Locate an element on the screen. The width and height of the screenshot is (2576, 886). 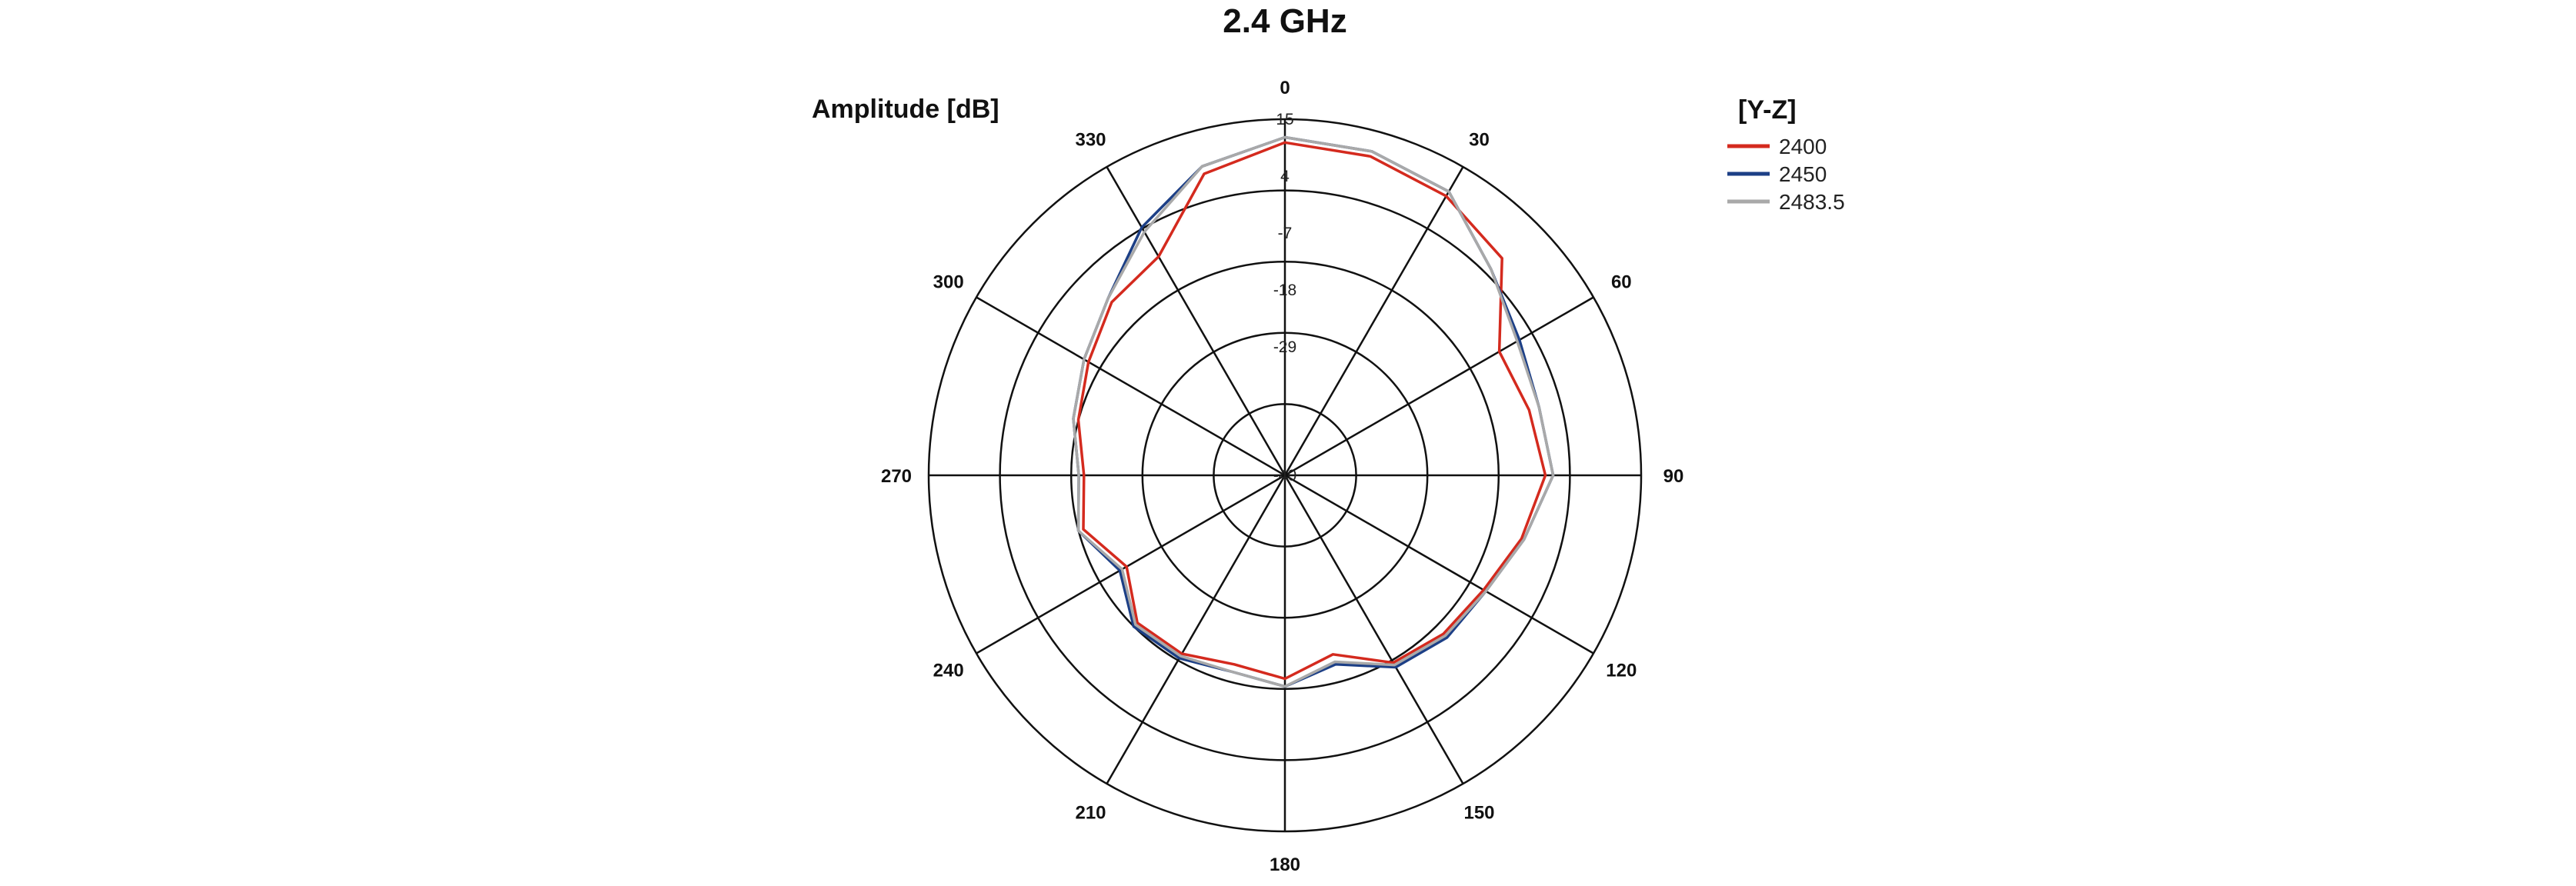
angle-tick-210: 210 is located at coordinates (1091, 812).